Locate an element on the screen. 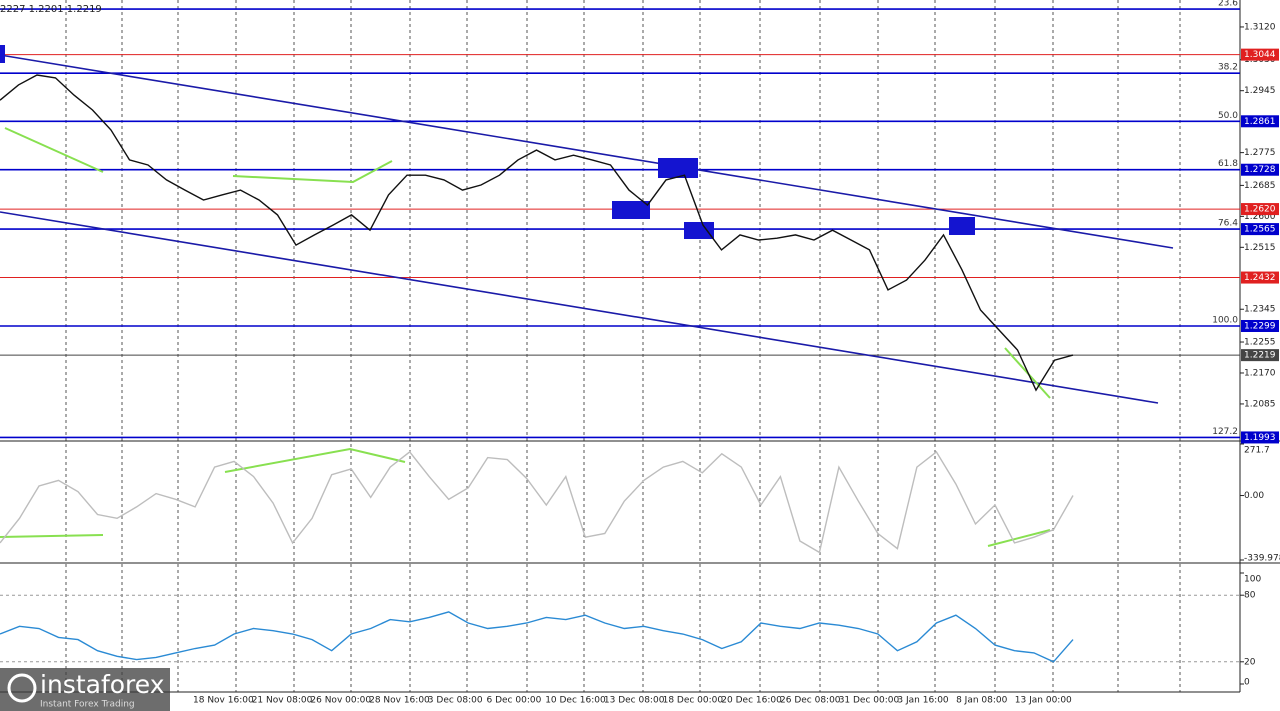 The image size is (1280, 711). y-tick-label: 1.3120 is located at coordinates (1260, 27).